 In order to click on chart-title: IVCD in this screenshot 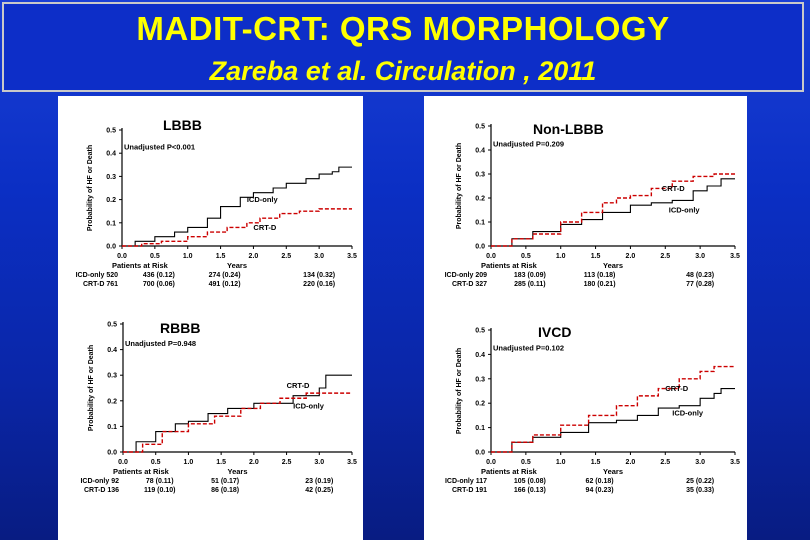, I will do `click(554, 332)`.